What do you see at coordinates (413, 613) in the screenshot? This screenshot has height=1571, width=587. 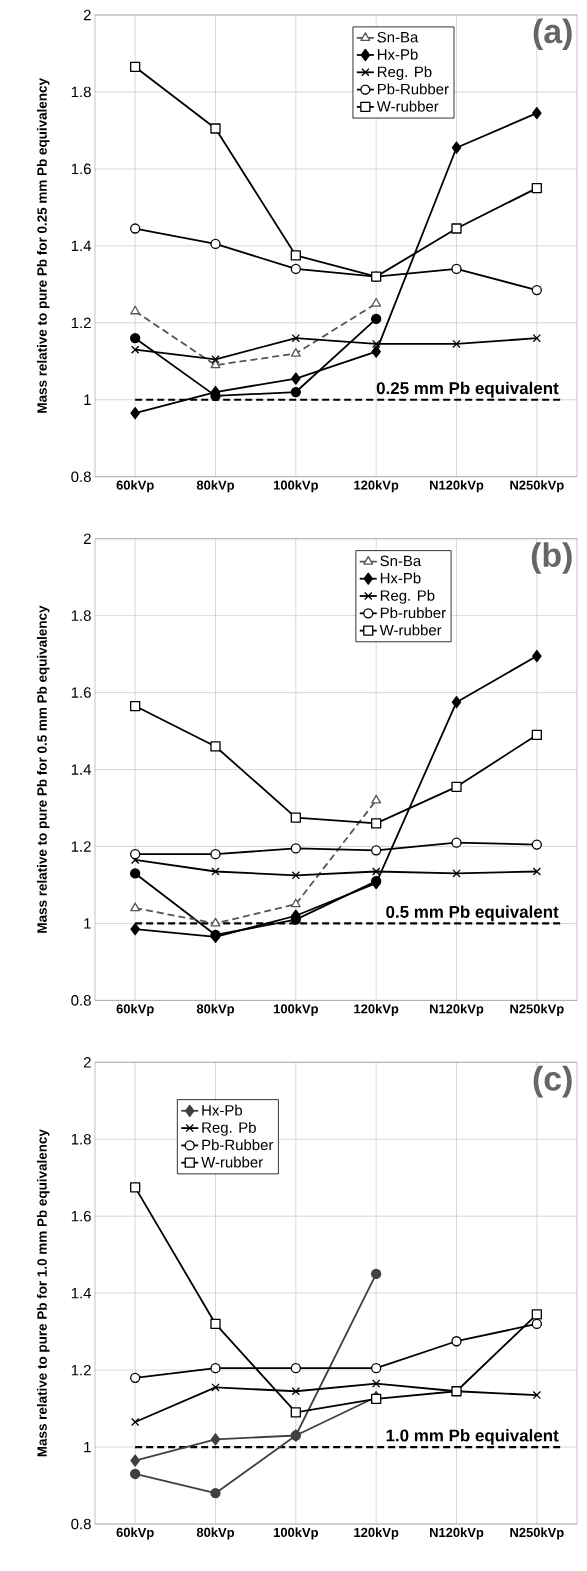 I see `legend-label: Pb-rubber` at bounding box center [413, 613].